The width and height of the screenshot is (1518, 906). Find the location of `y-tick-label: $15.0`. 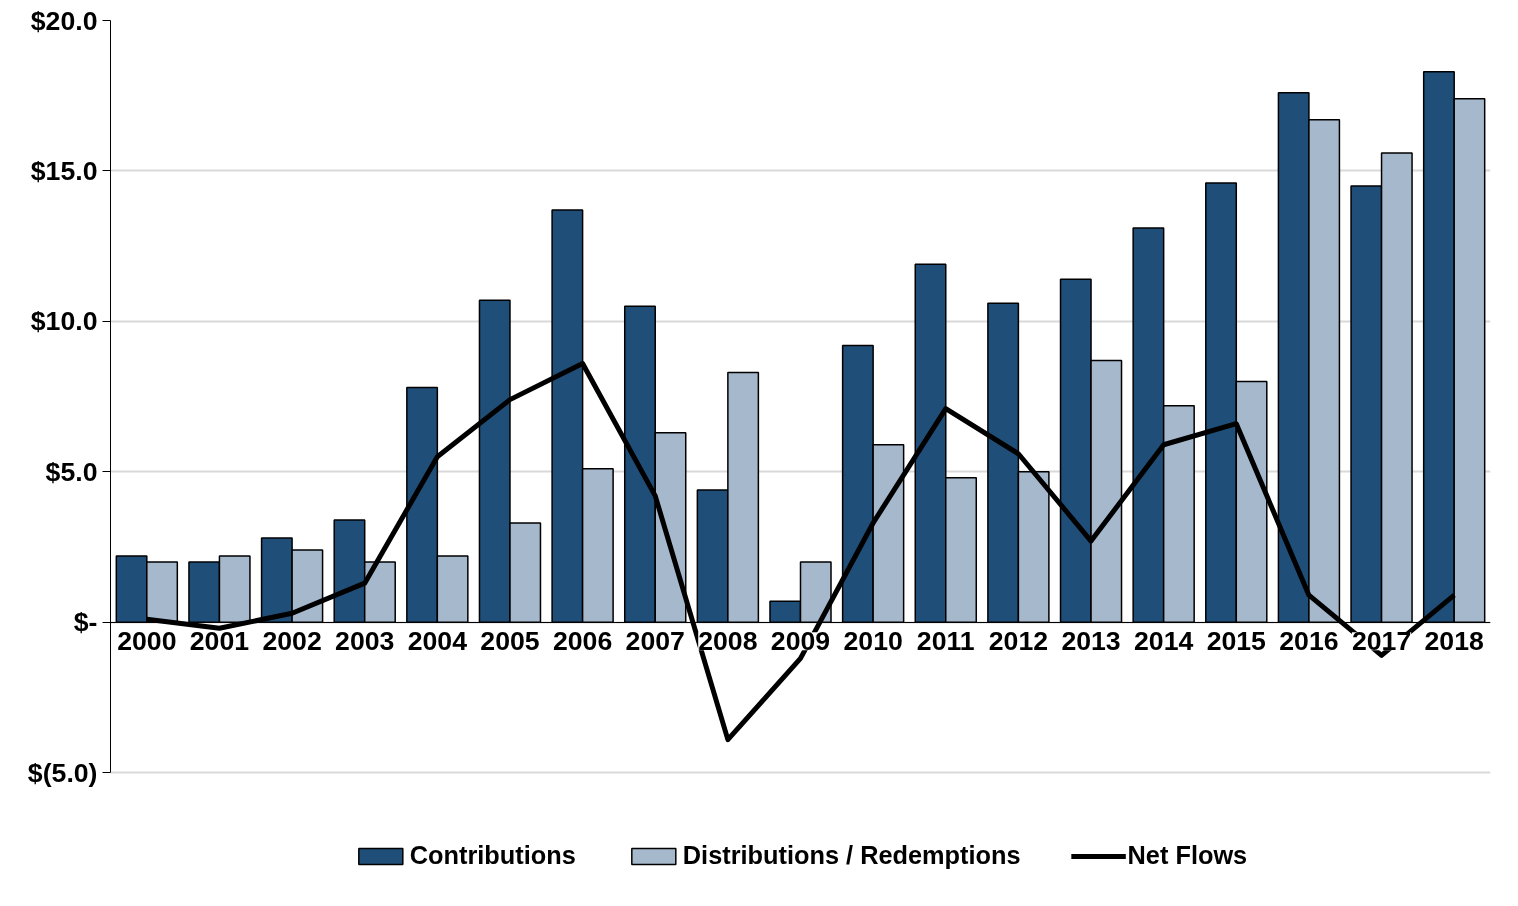

y-tick-label: $15.0 is located at coordinates (64, 170).